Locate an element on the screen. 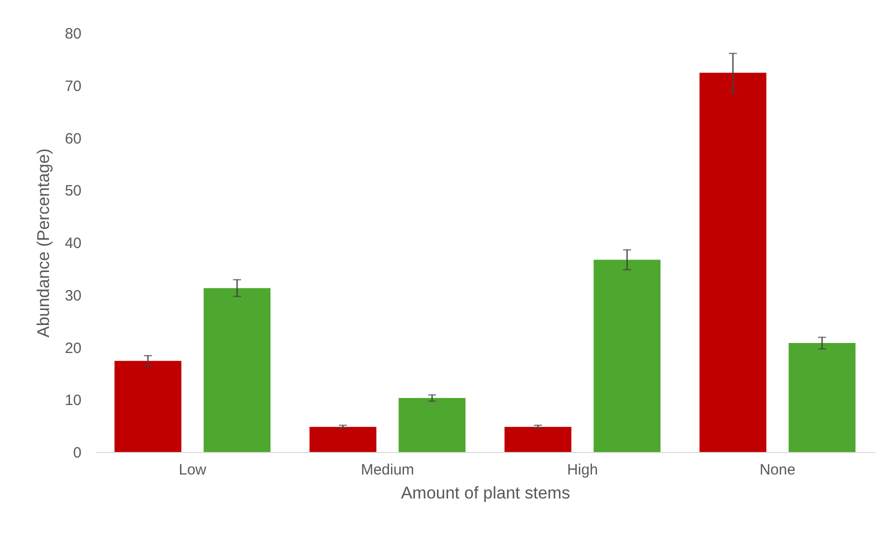 This screenshot has height=540, width=892. y-tick-label: 0 is located at coordinates (77, 453).